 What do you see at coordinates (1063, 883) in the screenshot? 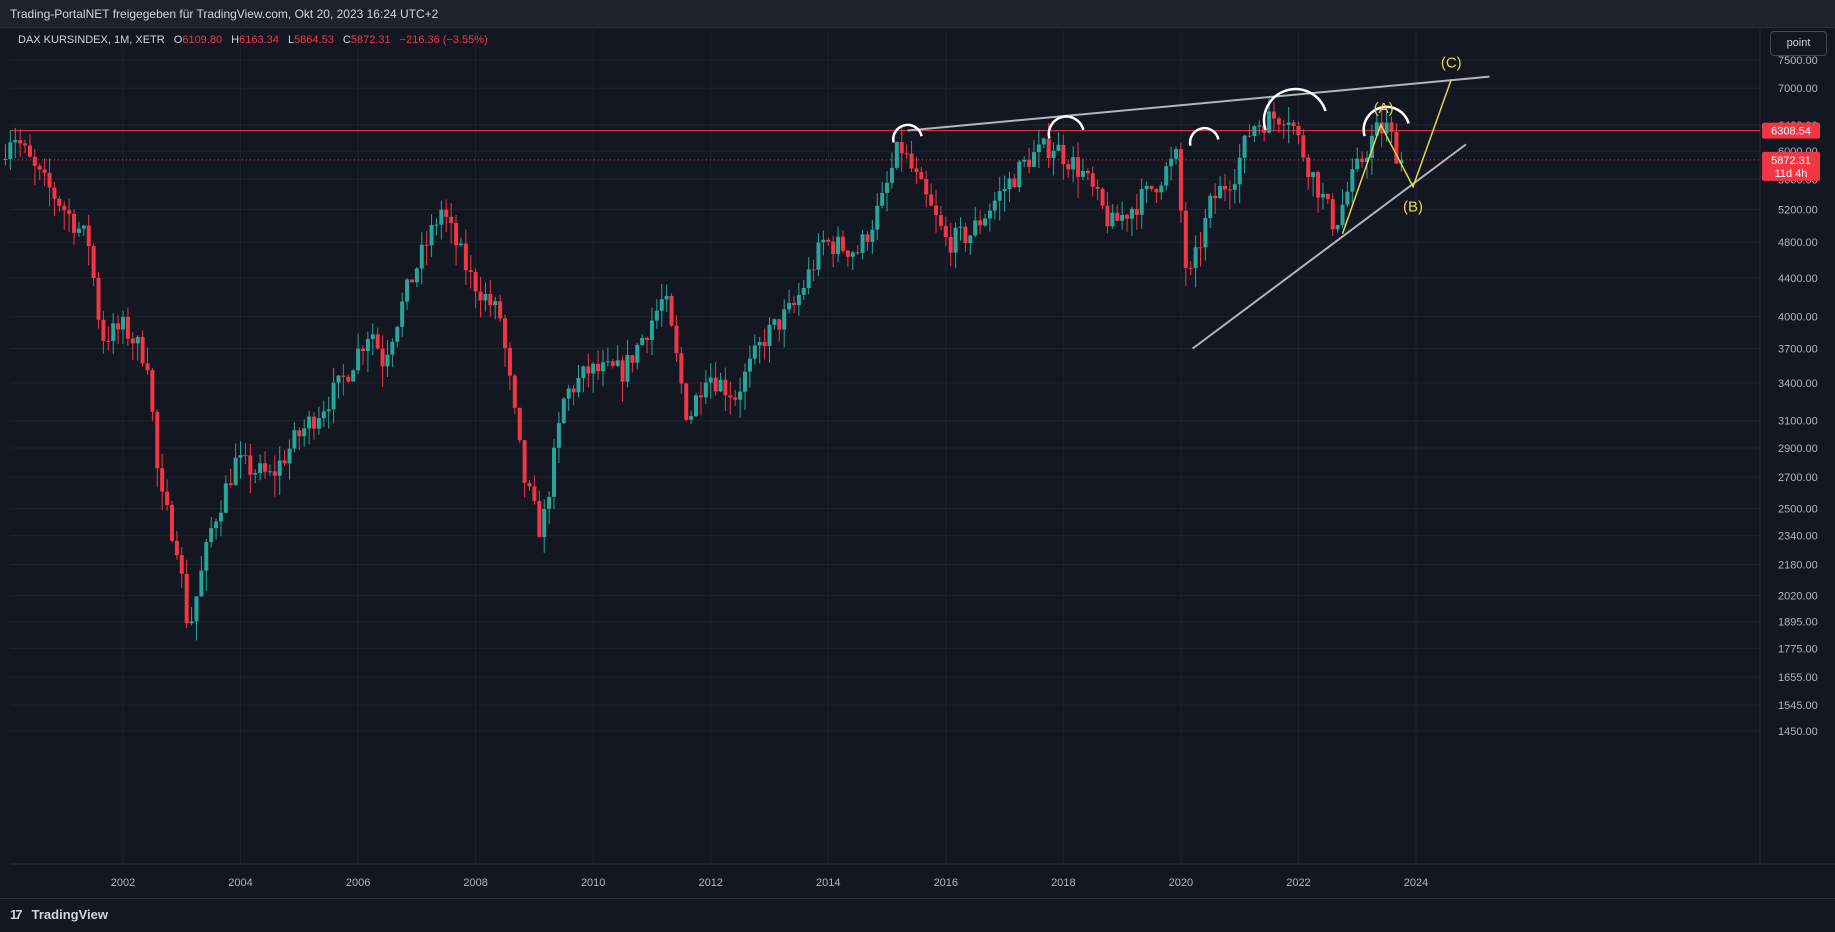
I see `time-tick-label: 2018` at bounding box center [1063, 883].